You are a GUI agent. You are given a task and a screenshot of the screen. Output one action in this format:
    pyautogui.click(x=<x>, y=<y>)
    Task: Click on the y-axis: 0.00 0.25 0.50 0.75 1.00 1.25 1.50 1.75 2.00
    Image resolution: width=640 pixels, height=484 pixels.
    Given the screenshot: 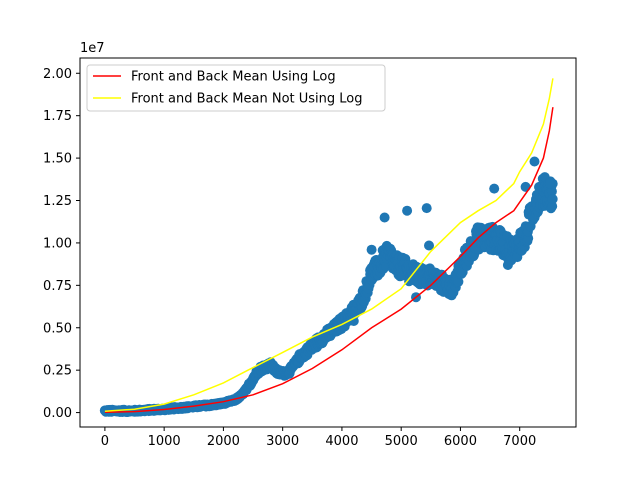 What is the action you would take?
    pyautogui.click(x=61, y=244)
    